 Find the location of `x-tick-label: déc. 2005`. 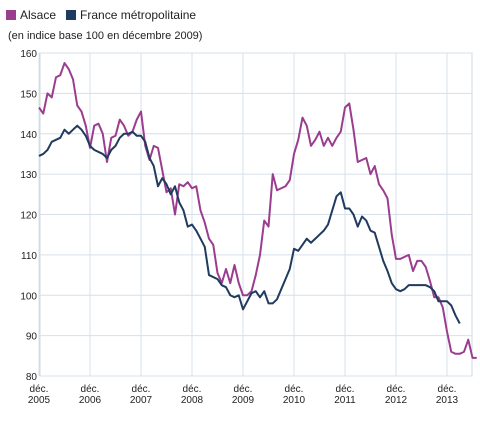

x-tick-label: déc. 2005 is located at coordinates (39, 395).